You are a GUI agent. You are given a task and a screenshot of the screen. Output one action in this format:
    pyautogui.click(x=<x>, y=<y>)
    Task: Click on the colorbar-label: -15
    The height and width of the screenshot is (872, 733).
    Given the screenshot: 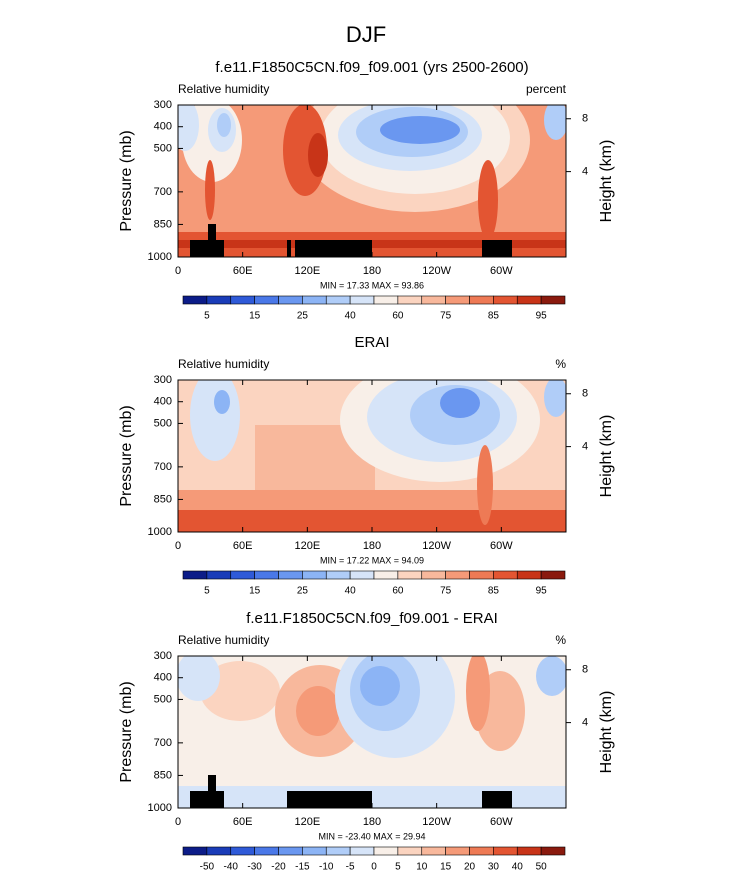 What is the action you would take?
    pyautogui.click(x=302, y=867)
    